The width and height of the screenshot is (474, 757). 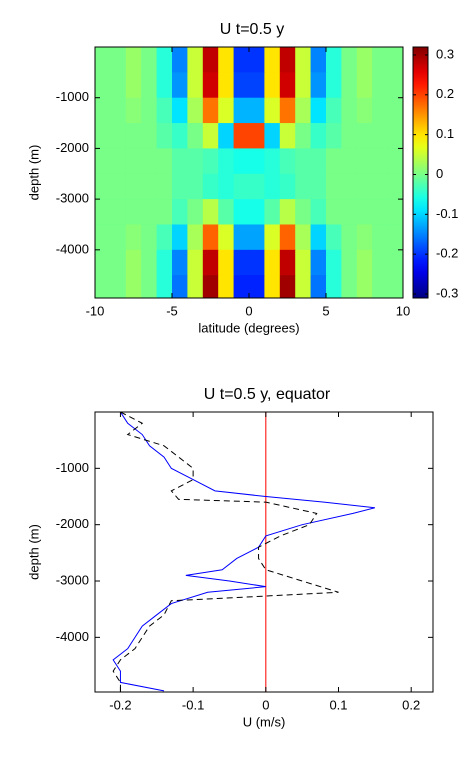 What do you see at coordinates (95, 310) in the screenshot?
I see `x-tick-label: -10` at bounding box center [95, 310].